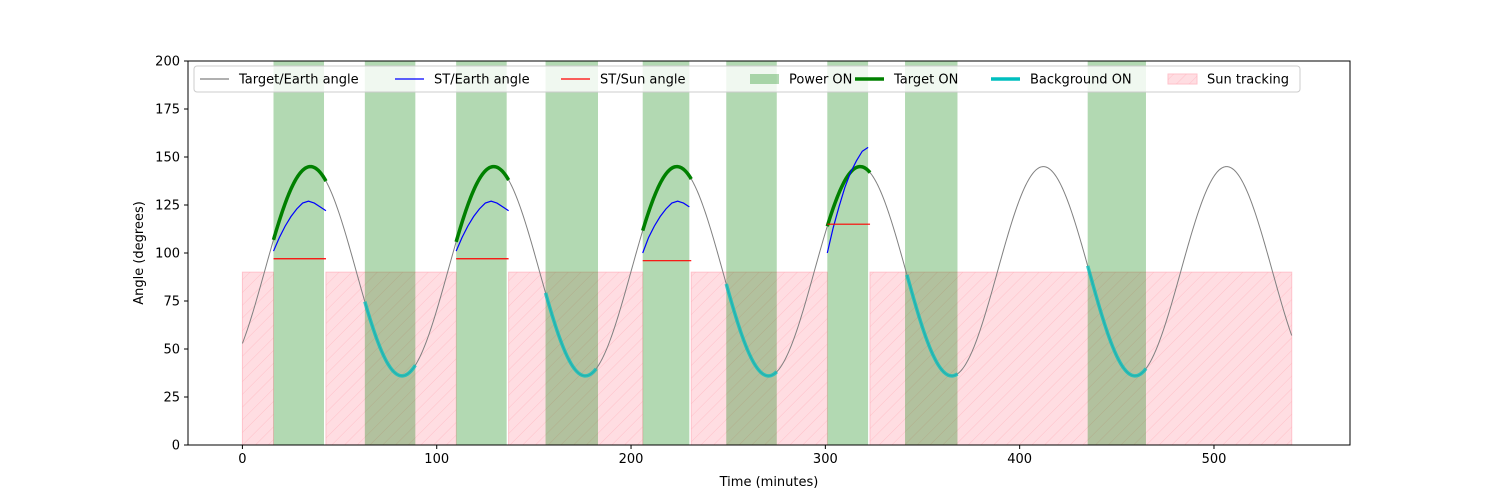  I want to click on x-tick-label: 400, so click(1019, 459).